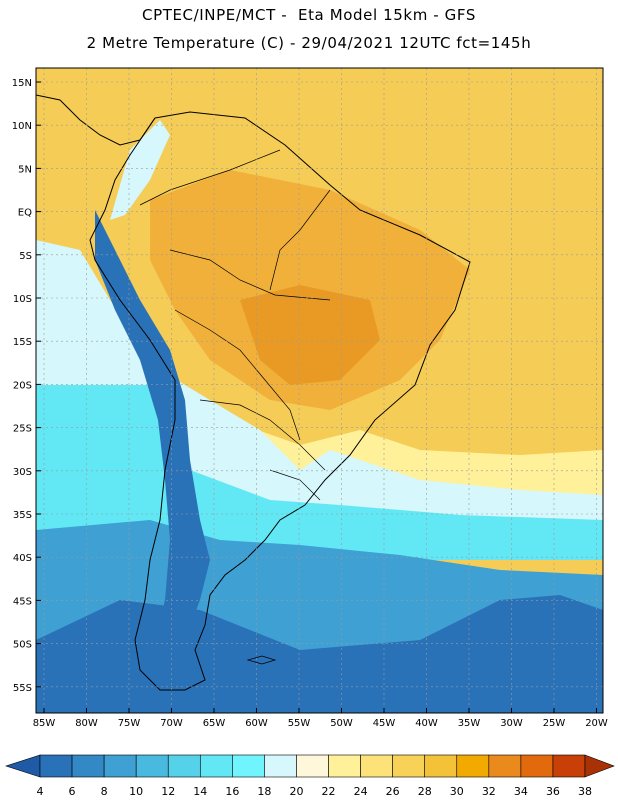 The width and height of the screenshot is (618, 800). What do you see at coordinates (22, 558) in the screenshot?
I see `lat-label: 40S` at bounding box center [22, 558].